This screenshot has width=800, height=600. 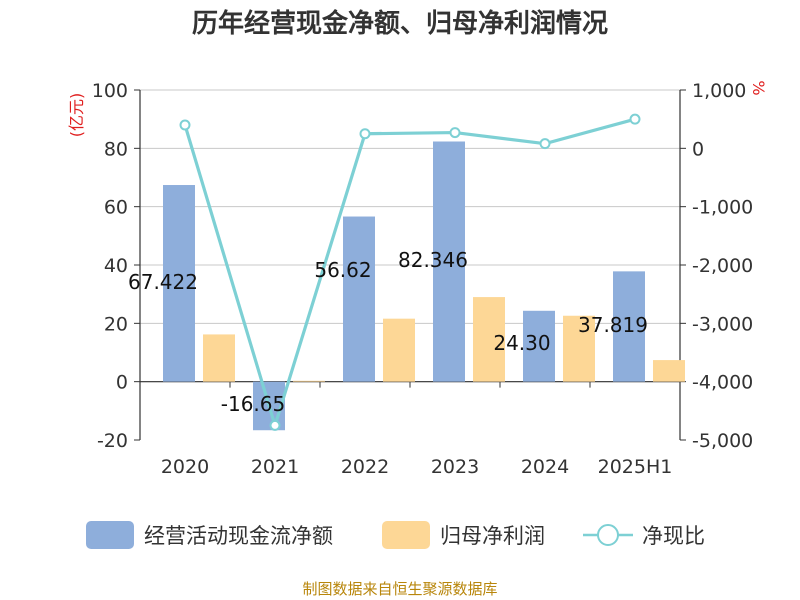 What do you see at coordinates (455, 467) in the screenshot?
I see `x-tick-label: 2023` at bounding box center [455, 467].